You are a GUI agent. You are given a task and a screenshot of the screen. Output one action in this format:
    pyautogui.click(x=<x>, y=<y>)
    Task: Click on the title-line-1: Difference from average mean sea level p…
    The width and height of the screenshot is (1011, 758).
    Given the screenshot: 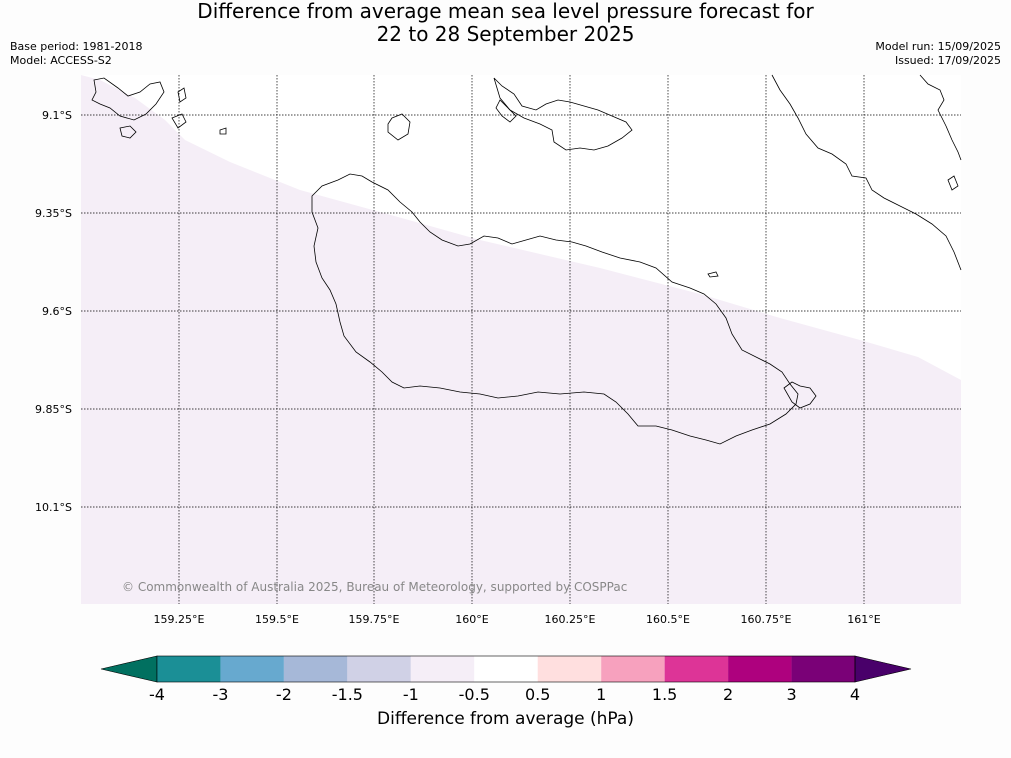 What is the action you would take?
    pyautogui.click(x=505, y=11)
    